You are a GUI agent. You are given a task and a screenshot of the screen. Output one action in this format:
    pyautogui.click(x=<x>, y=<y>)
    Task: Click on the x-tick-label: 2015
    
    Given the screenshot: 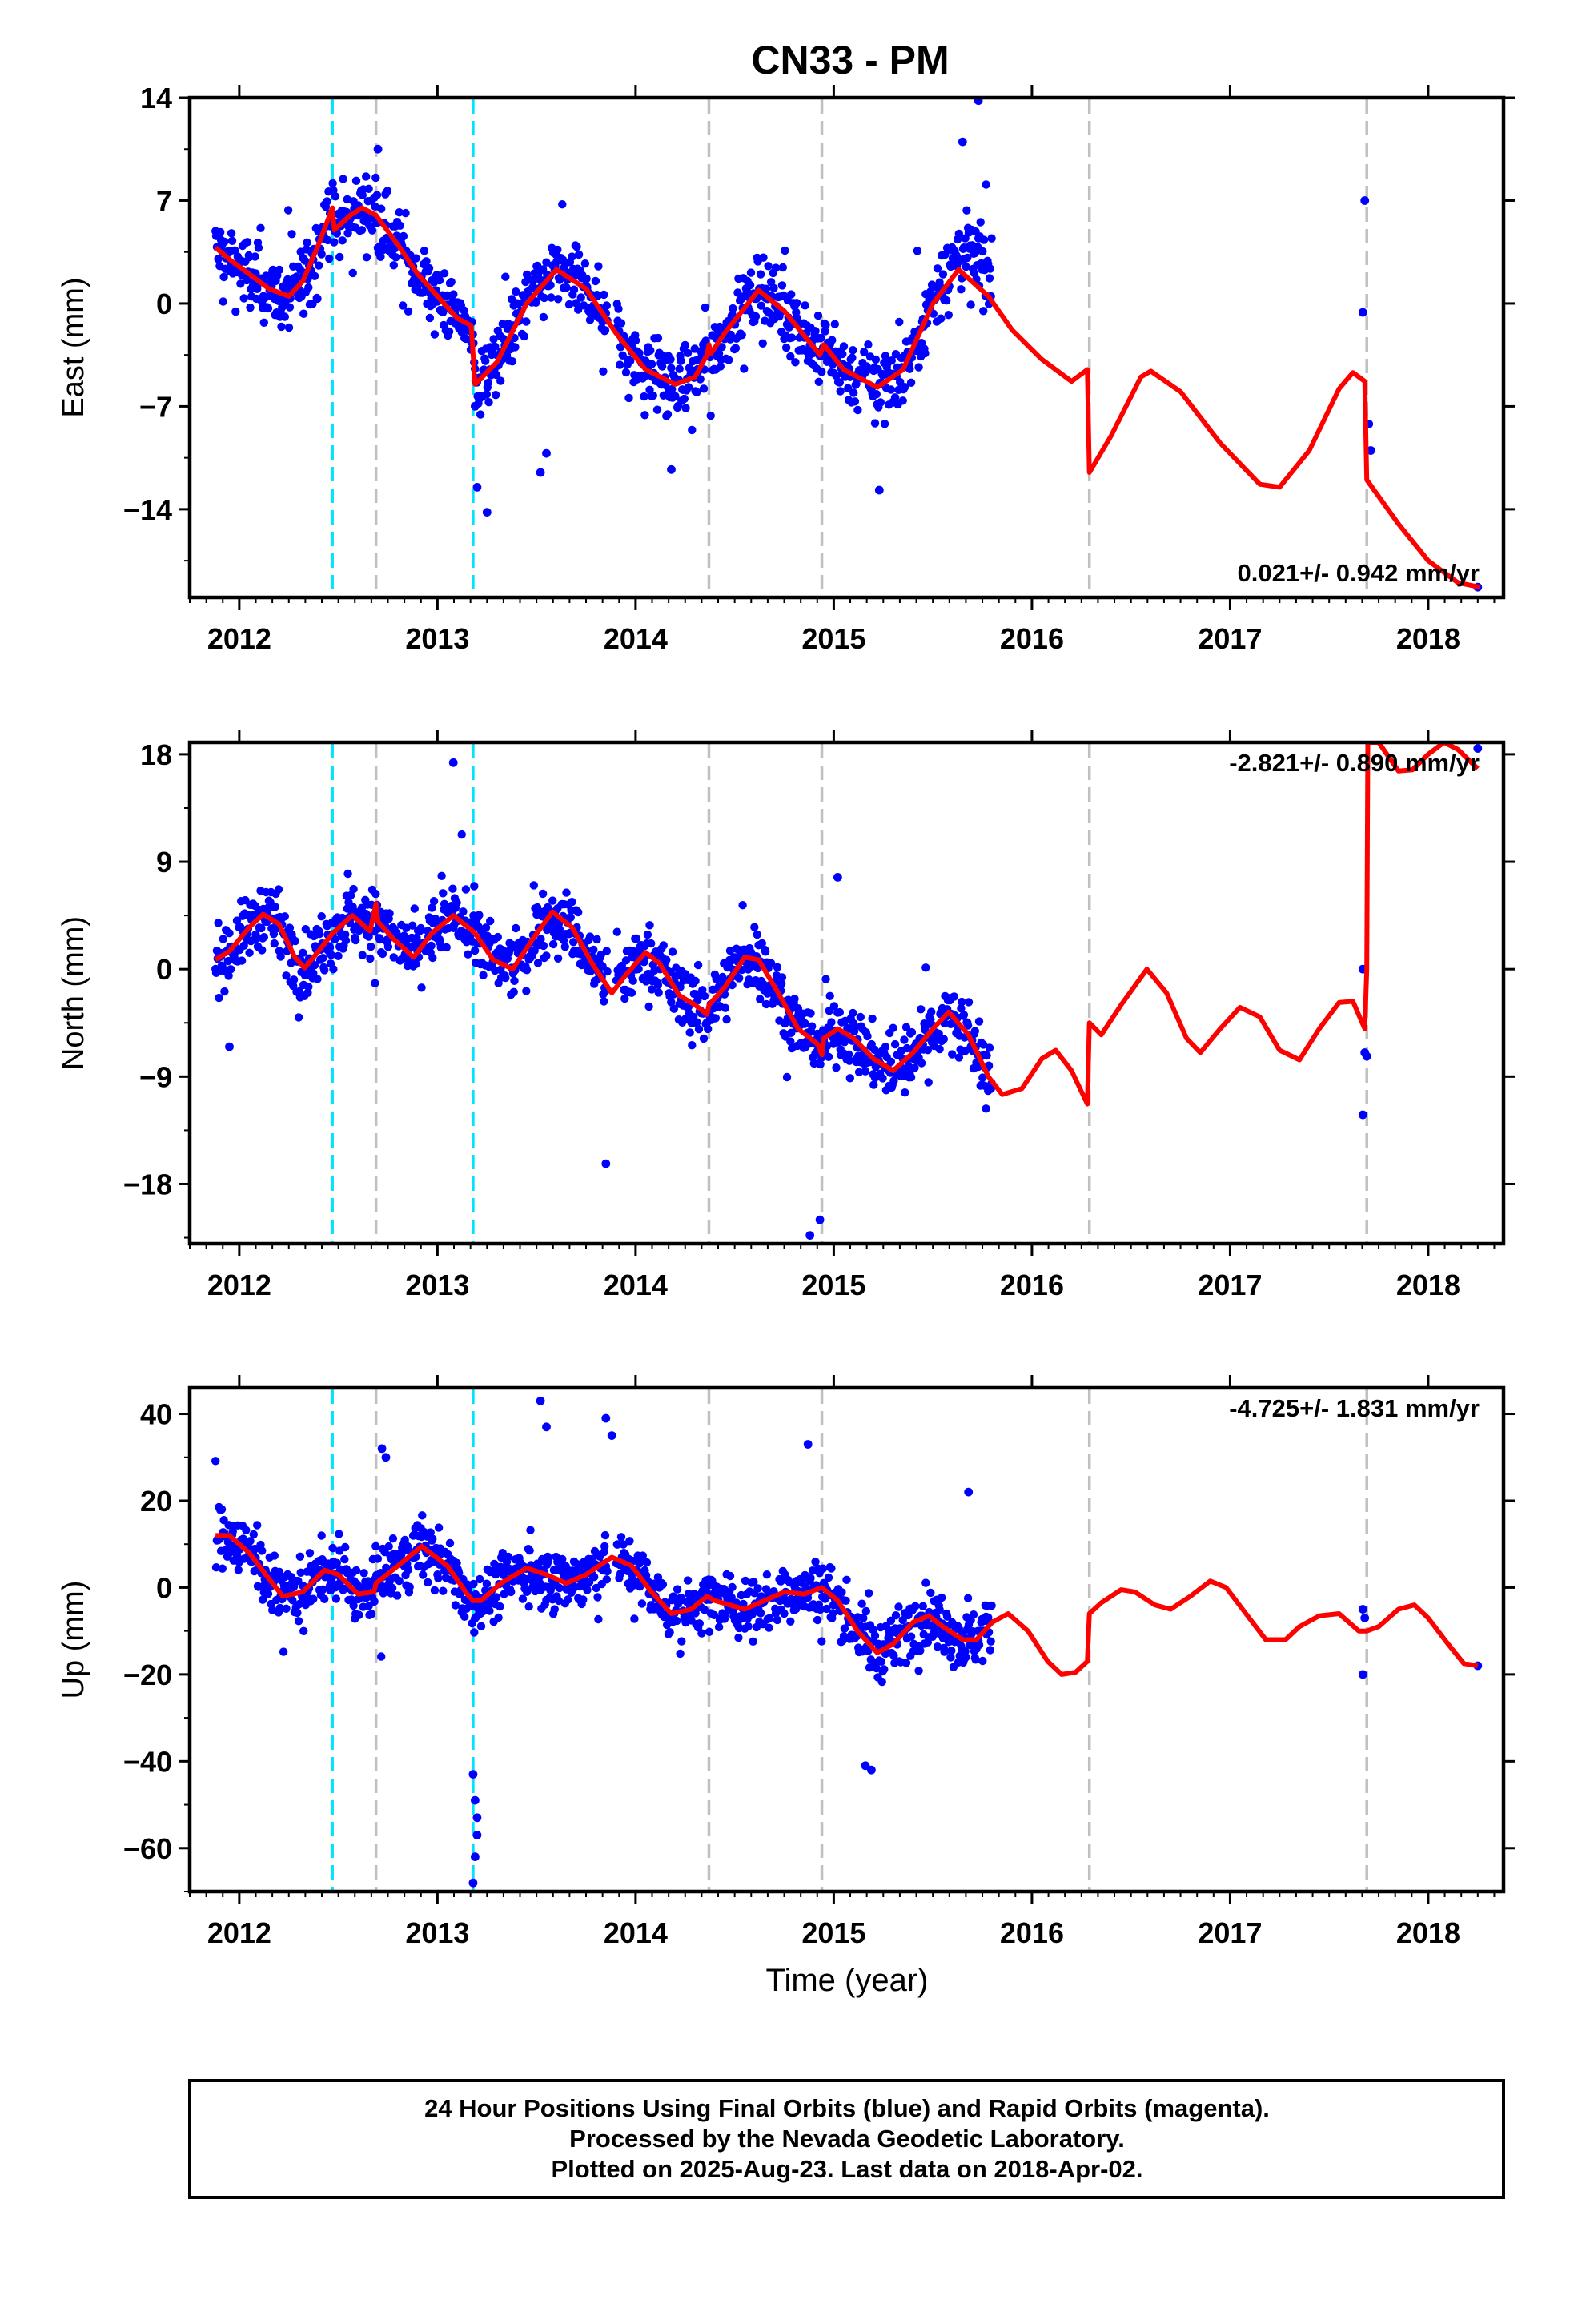 What is the action you would take?
    pyautogui.click(x=833, y=638)
    